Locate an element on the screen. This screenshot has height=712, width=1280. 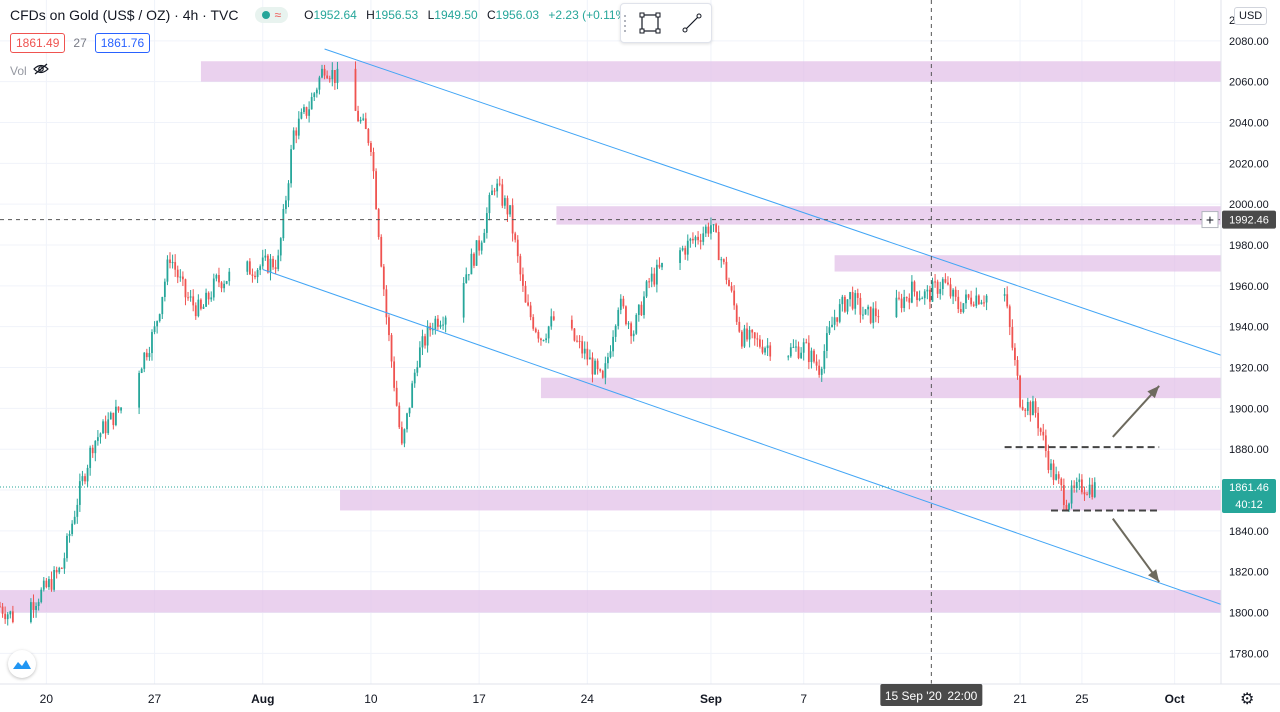
ohlc-close: 1956.03 is located at coordinates (517, 15).